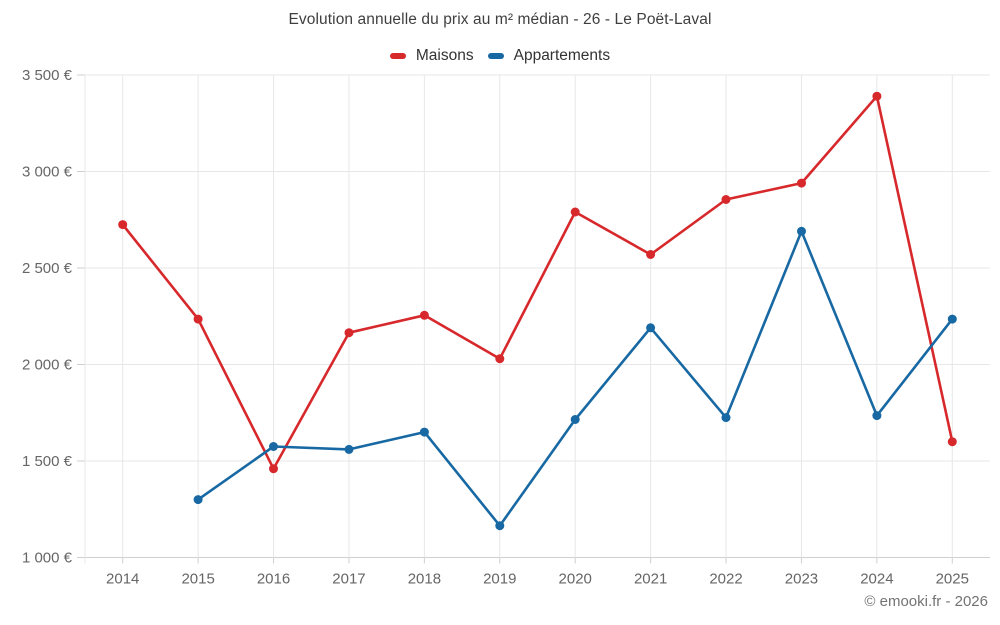 The width and height of the screenshot is (1000, 625). Describe the element at coordinates (726, 199) in the screenshot. I see `data-point-maisons-2022` at that location.